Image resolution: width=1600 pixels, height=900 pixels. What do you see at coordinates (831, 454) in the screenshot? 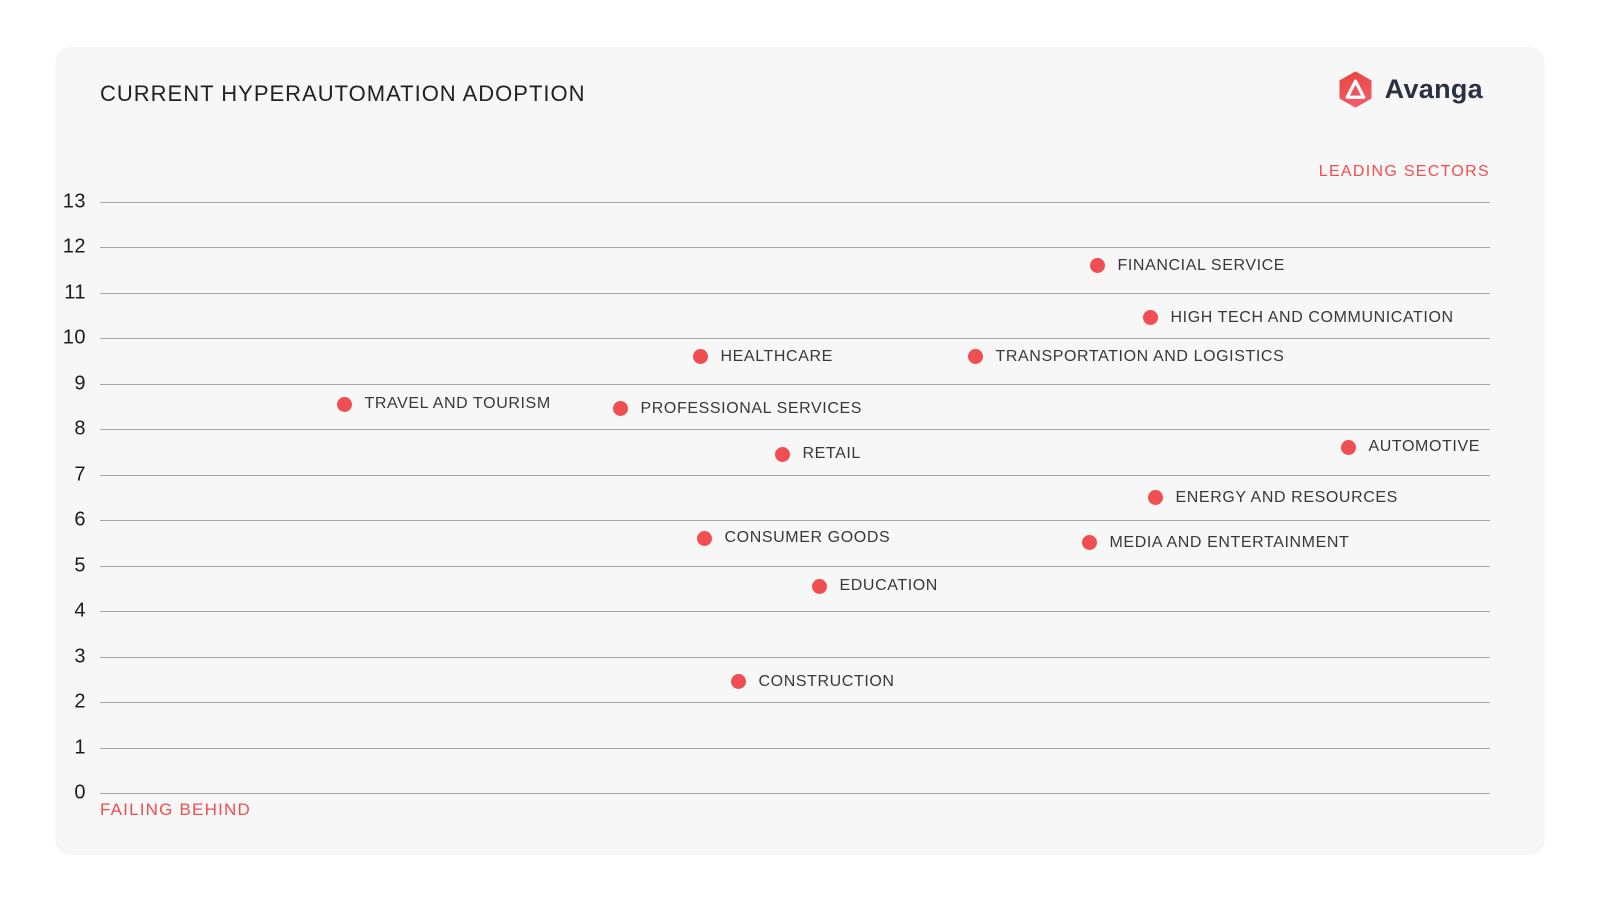
I see `data-point-label: RETAIL` at bounding box center [831, 454].